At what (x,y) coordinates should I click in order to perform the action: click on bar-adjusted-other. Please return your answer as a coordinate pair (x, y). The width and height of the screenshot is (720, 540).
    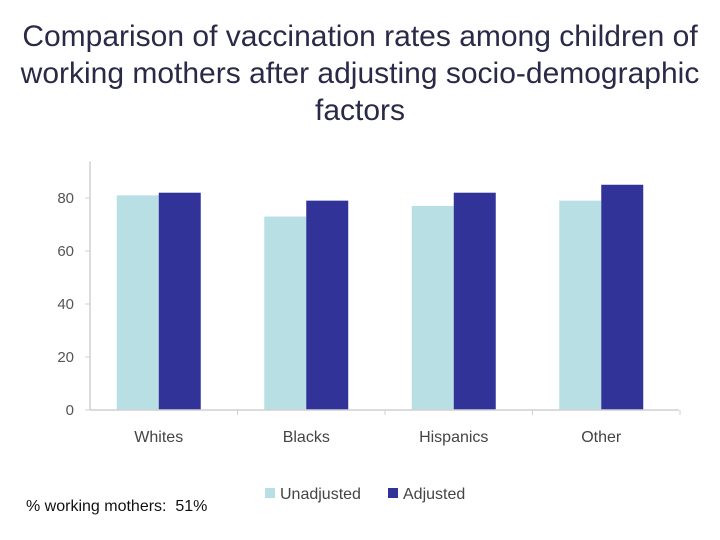
    Looking at the image, I should click on (622, 297).